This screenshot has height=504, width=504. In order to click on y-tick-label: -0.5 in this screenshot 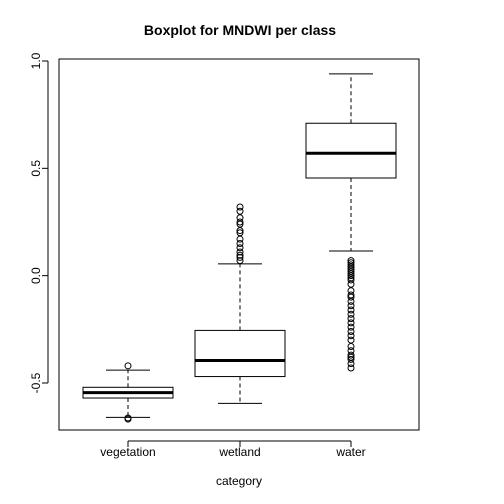, I will do `click(36, 382)`.